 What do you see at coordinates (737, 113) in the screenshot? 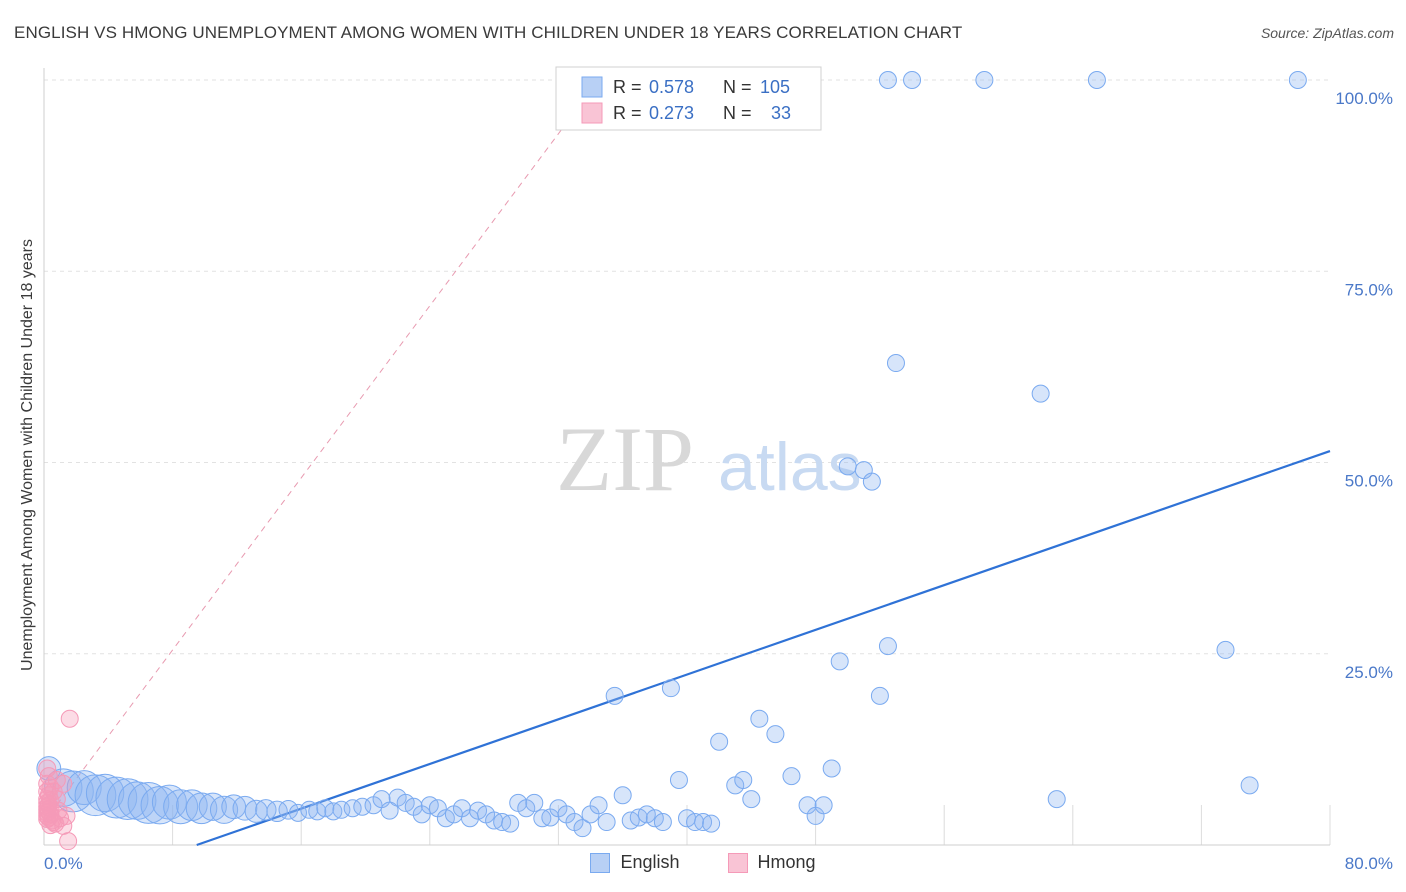
I see `legend-n-label-2: N =` at bounding box center [737, 113].